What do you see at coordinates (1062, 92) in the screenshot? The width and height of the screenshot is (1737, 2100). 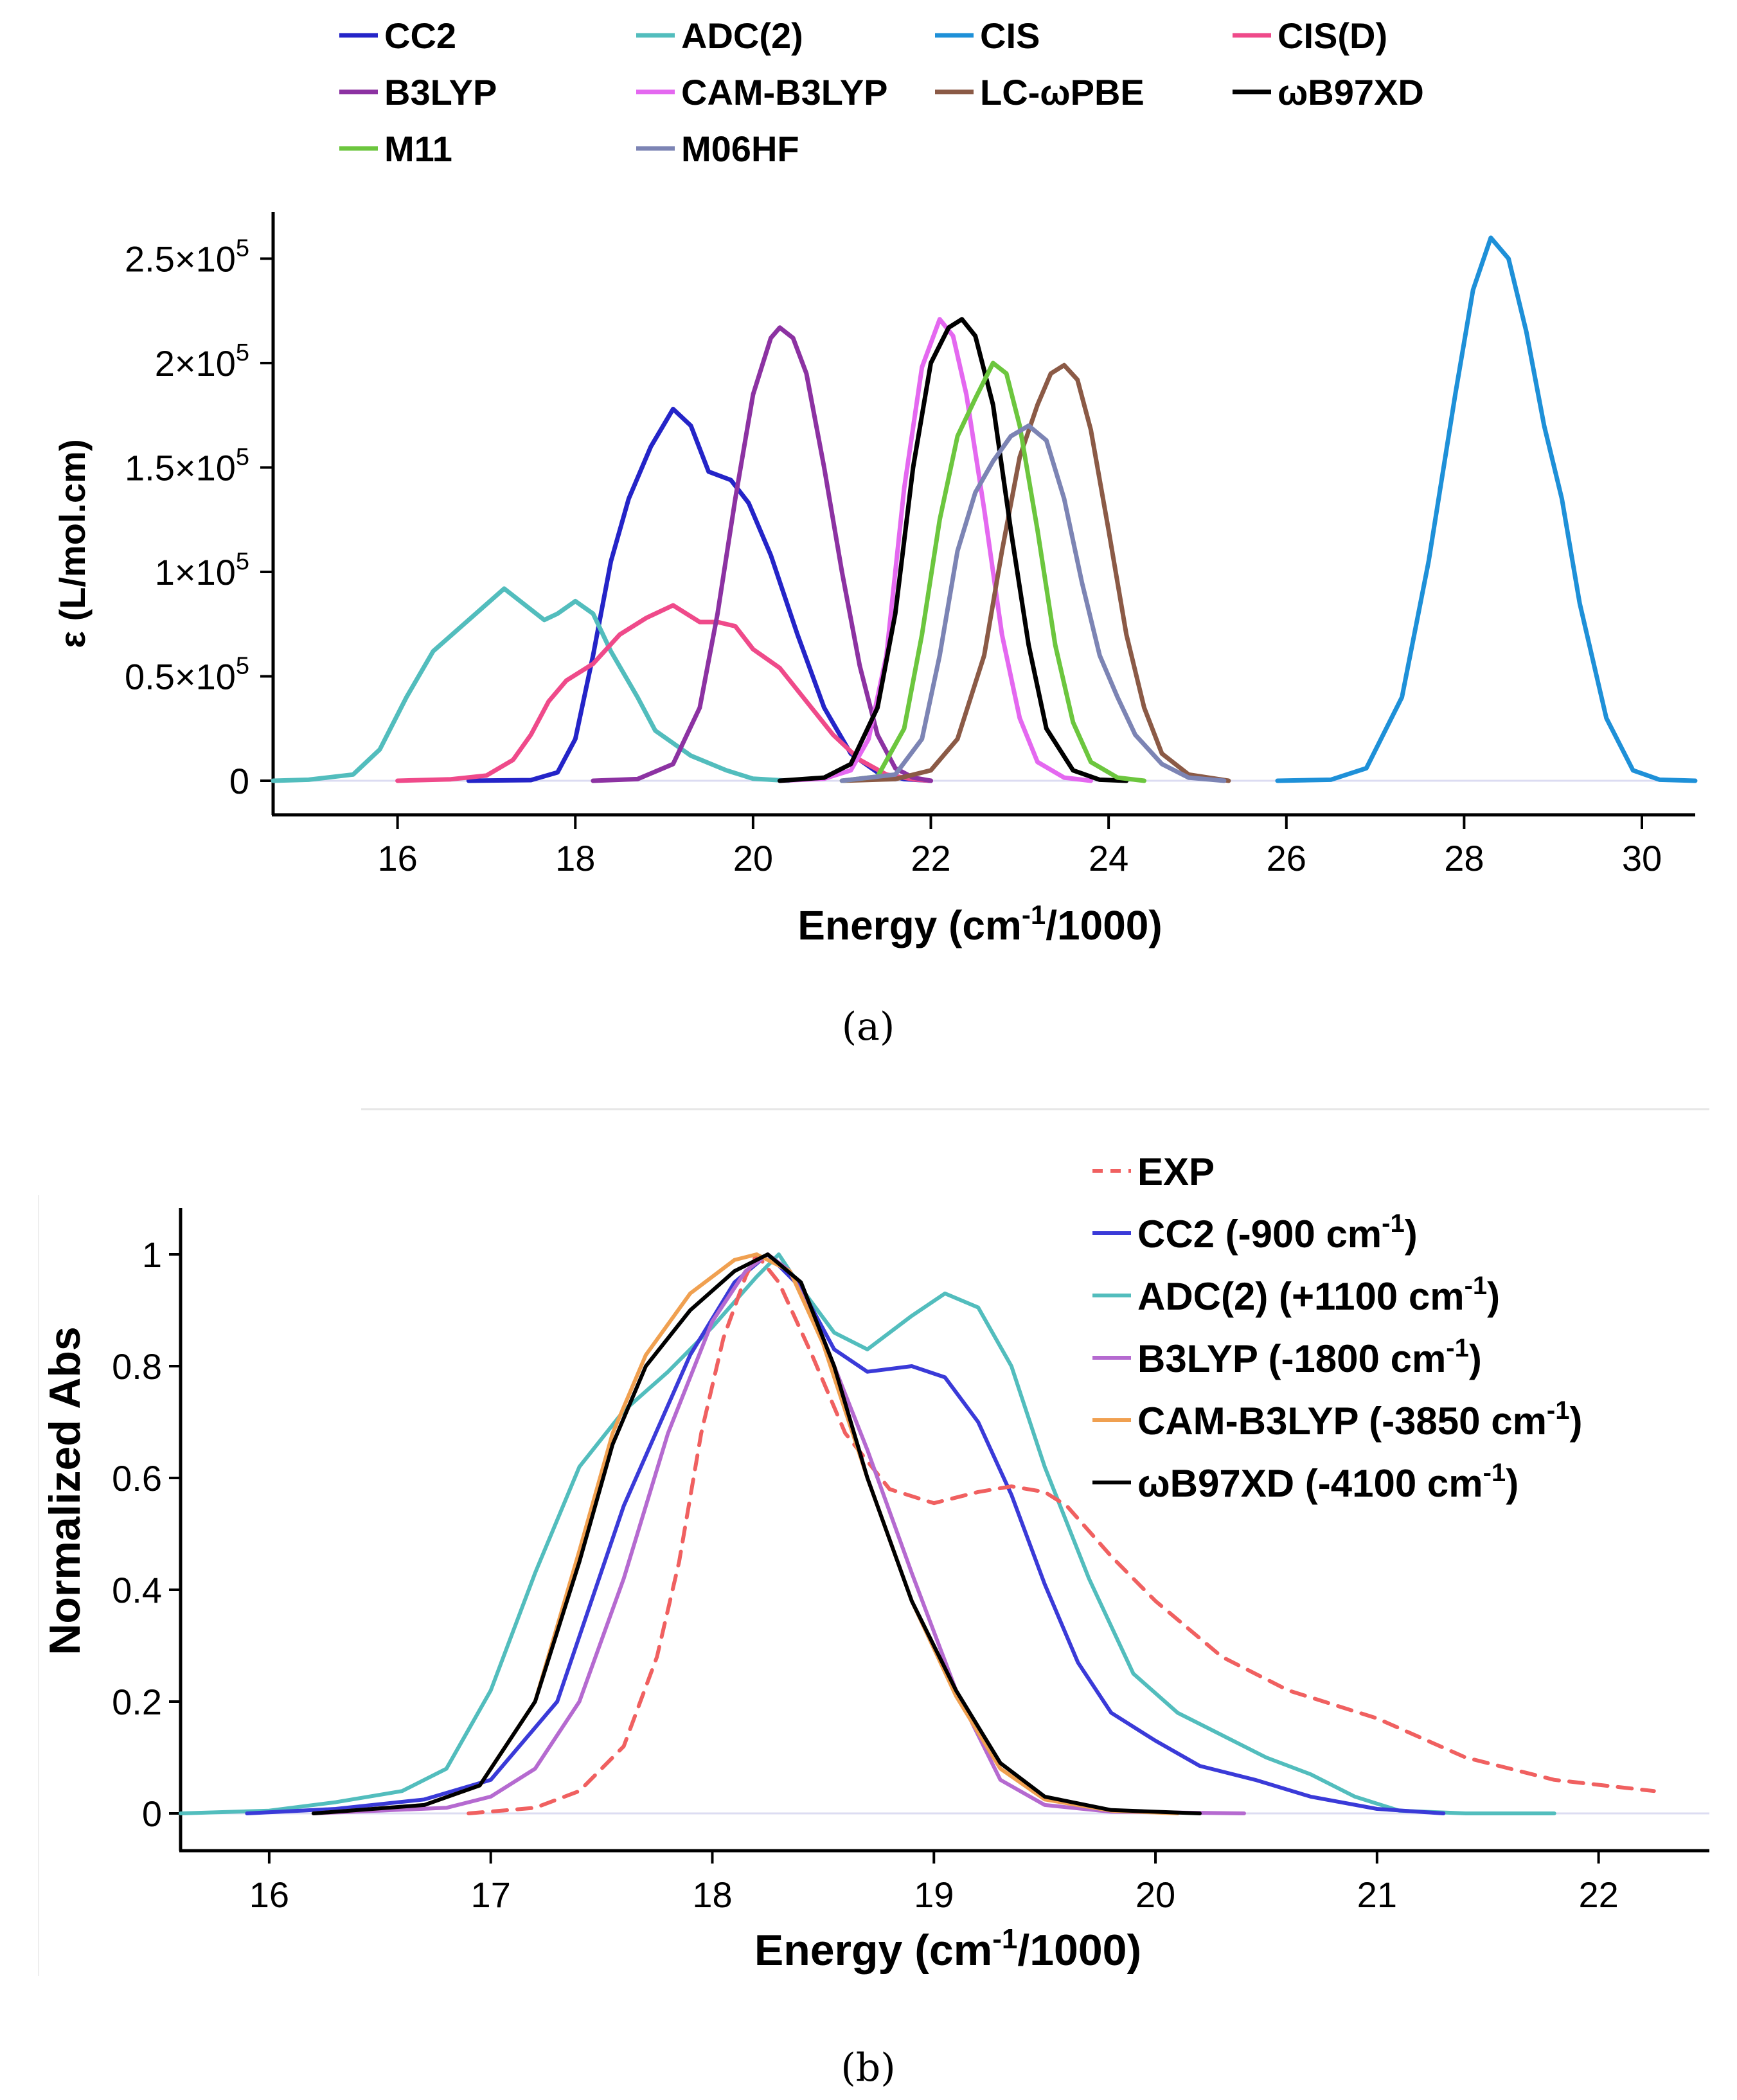 I see `legend-label: LC-ωPBE` at bounding box center [1062, 92].